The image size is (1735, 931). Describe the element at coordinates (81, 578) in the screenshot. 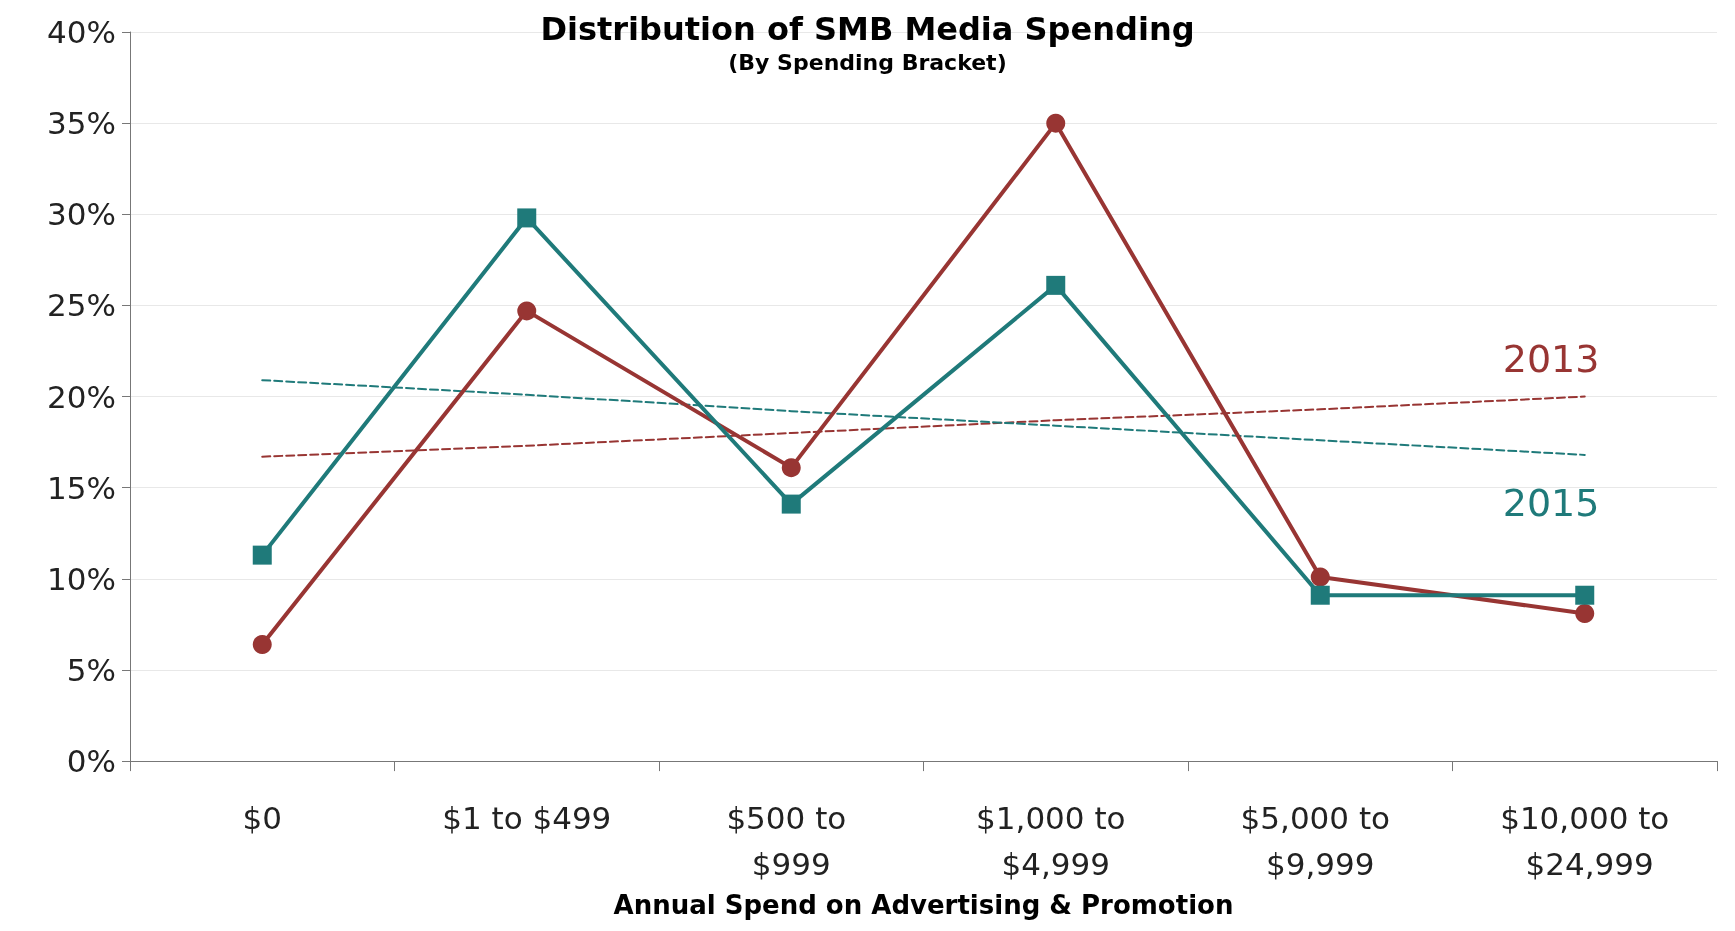

I see `y-tick-label: 10%` at that location.